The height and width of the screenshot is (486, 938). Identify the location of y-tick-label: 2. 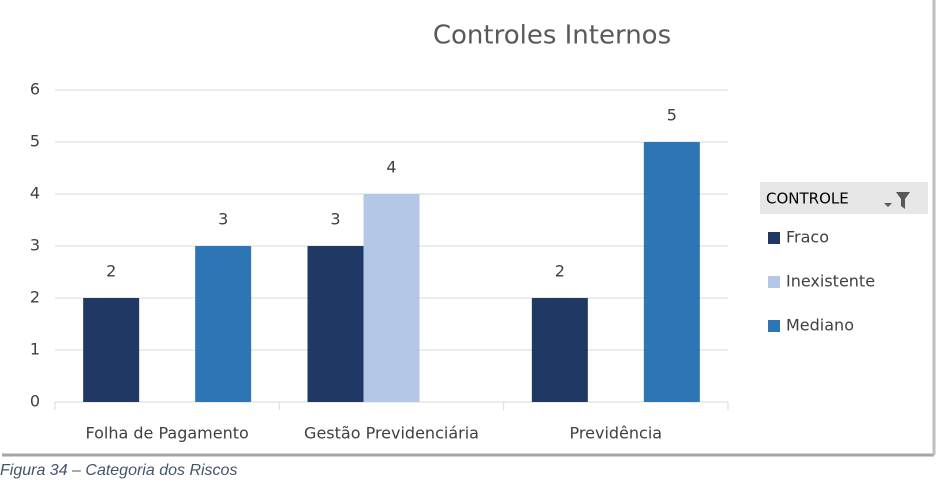
(35, 297).